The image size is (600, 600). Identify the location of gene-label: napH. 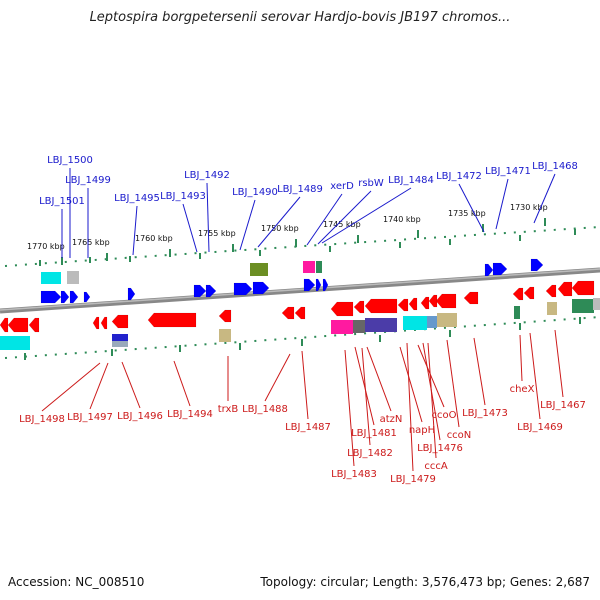
(422, 430).